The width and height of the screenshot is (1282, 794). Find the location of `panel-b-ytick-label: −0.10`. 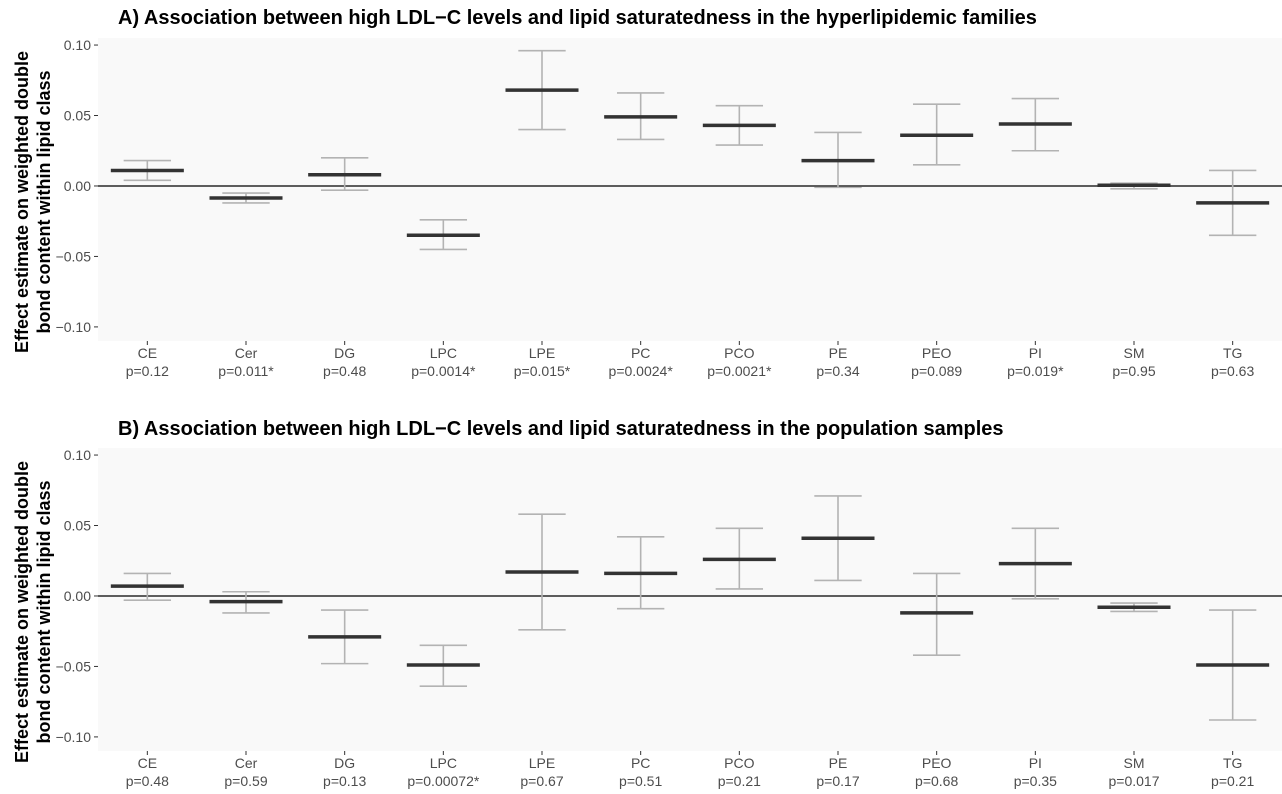

panel-b-ytick-label: −0.10 is located at coordinates (74, 737).